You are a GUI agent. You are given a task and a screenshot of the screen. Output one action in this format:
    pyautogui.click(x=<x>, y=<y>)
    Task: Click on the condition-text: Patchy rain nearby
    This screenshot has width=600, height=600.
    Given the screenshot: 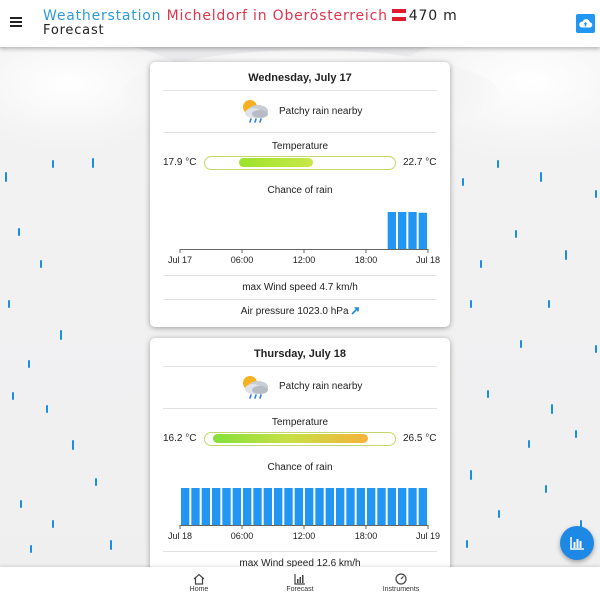 What is the action you would take?
    pyautogui.click(x=321, y=111)
    